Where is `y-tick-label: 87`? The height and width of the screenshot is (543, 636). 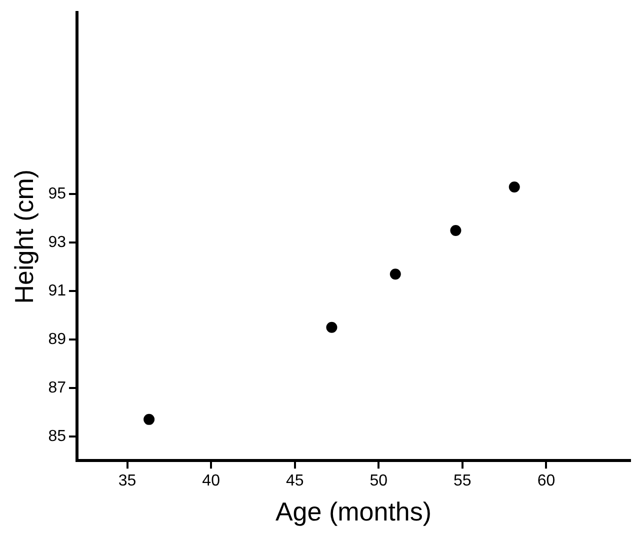 y-tick-label: 87 is located at coordinates (57, 387).